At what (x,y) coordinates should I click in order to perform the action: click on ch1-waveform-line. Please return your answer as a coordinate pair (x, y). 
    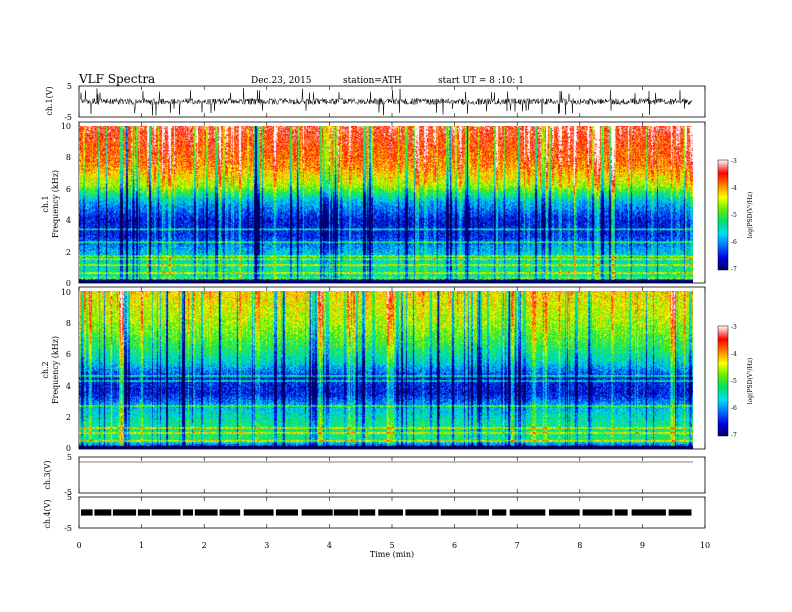
    Looking at the image, I should click on (386, 102).